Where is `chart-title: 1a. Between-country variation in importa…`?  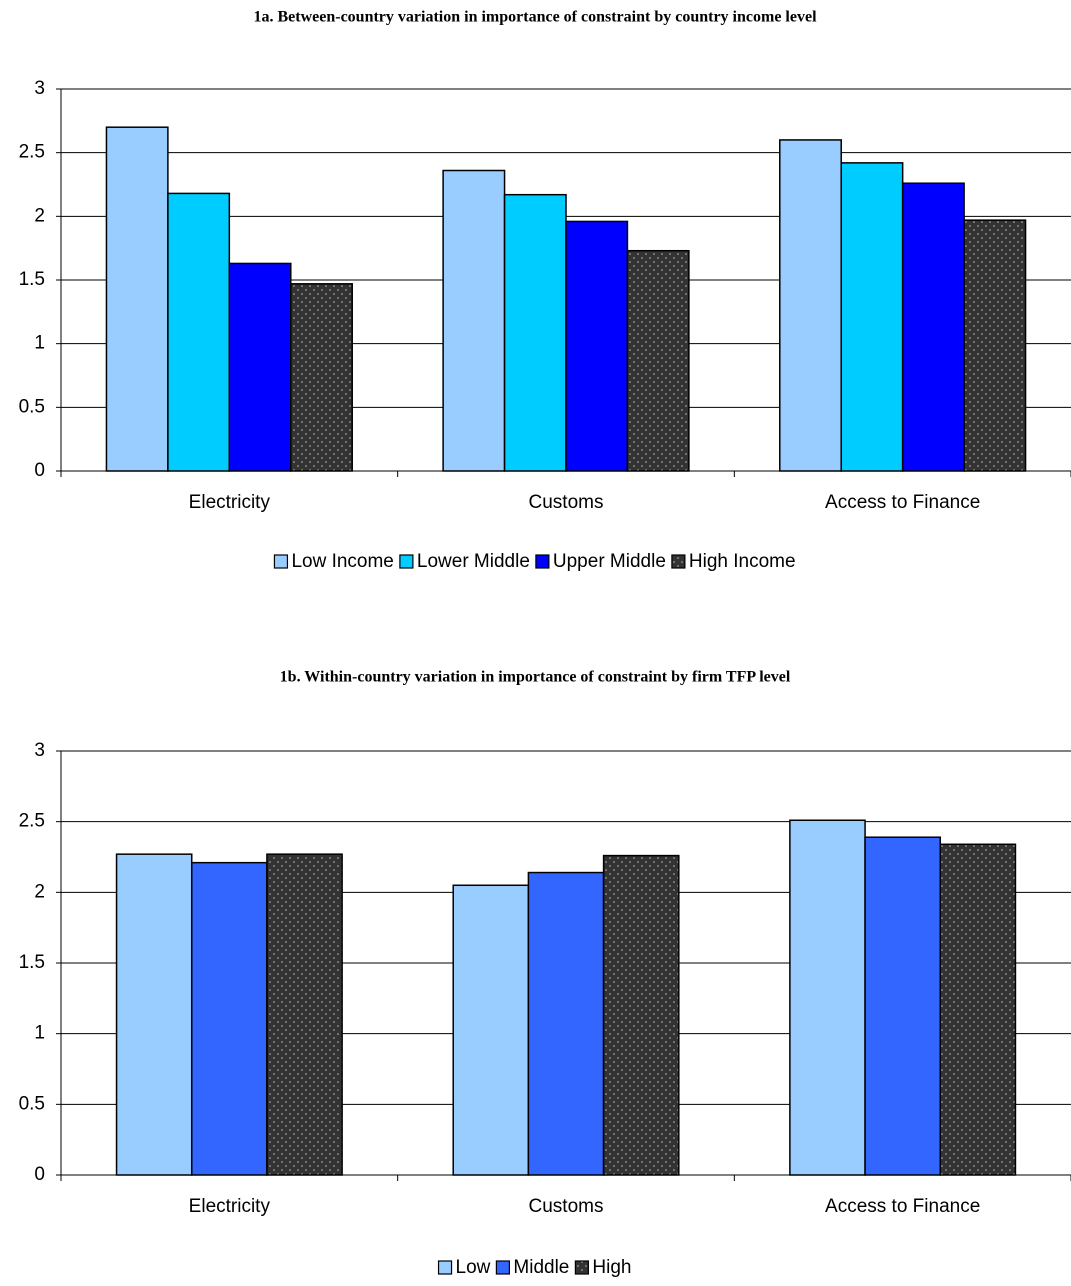
chart-title: 1a. Between-country variation in importa… is located at coordinates (535, 17).